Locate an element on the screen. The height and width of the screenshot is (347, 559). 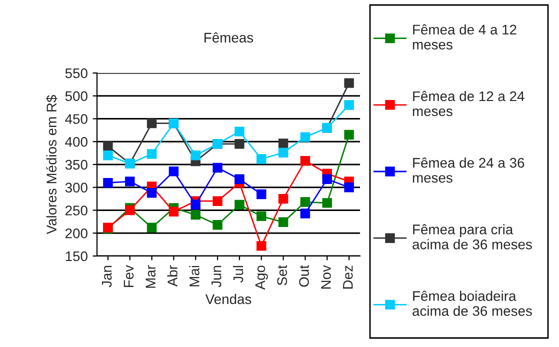
x-tick-label: Mar is located at coordinates (151, 276).